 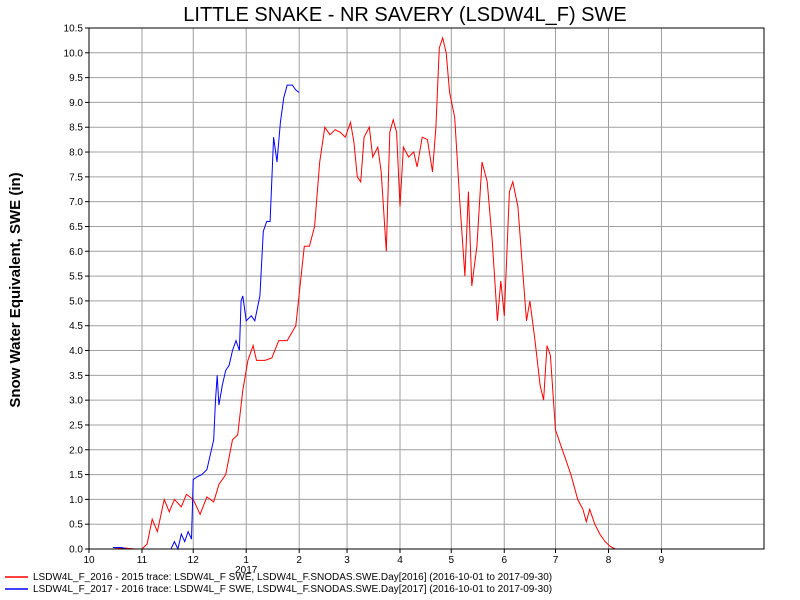 What do you see at coordinates (451, 560) in the screenshot?
I see `x-tick-label: 5` at bounding box center [451, 560].